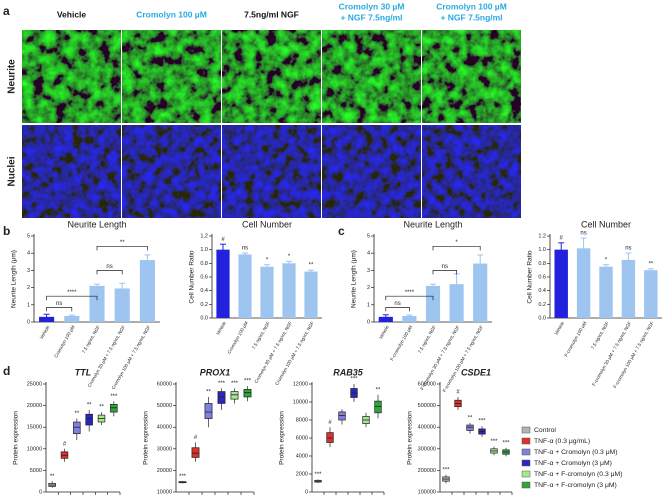 This screenshot has width=668, height=499. Describe the element at coordinates (530, 276) in the screenshot. I see `y-axis-label: Cell Number Ratio` at that location.